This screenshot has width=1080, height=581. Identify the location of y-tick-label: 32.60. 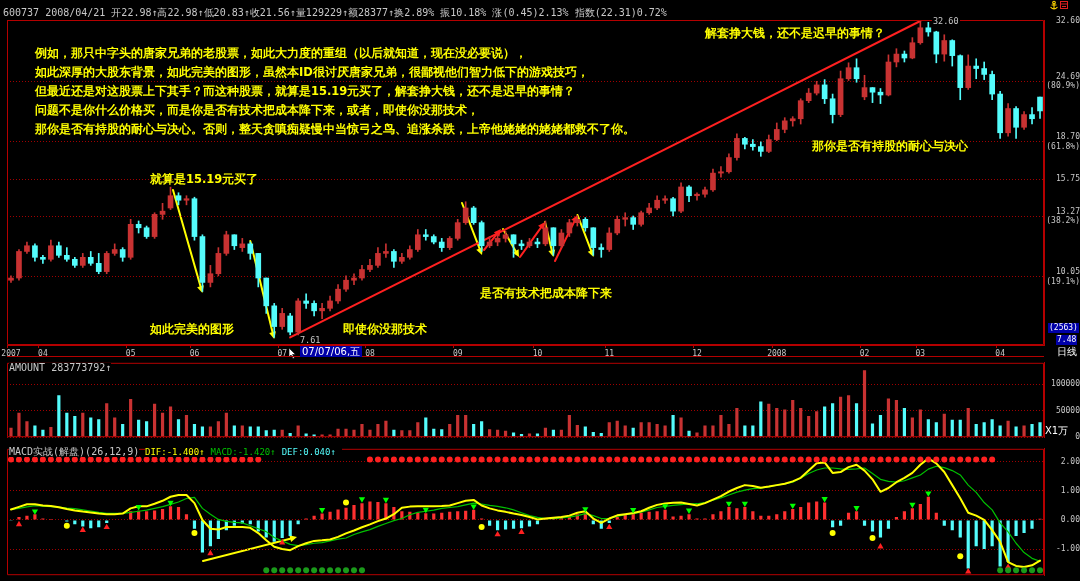
(1067, 21).